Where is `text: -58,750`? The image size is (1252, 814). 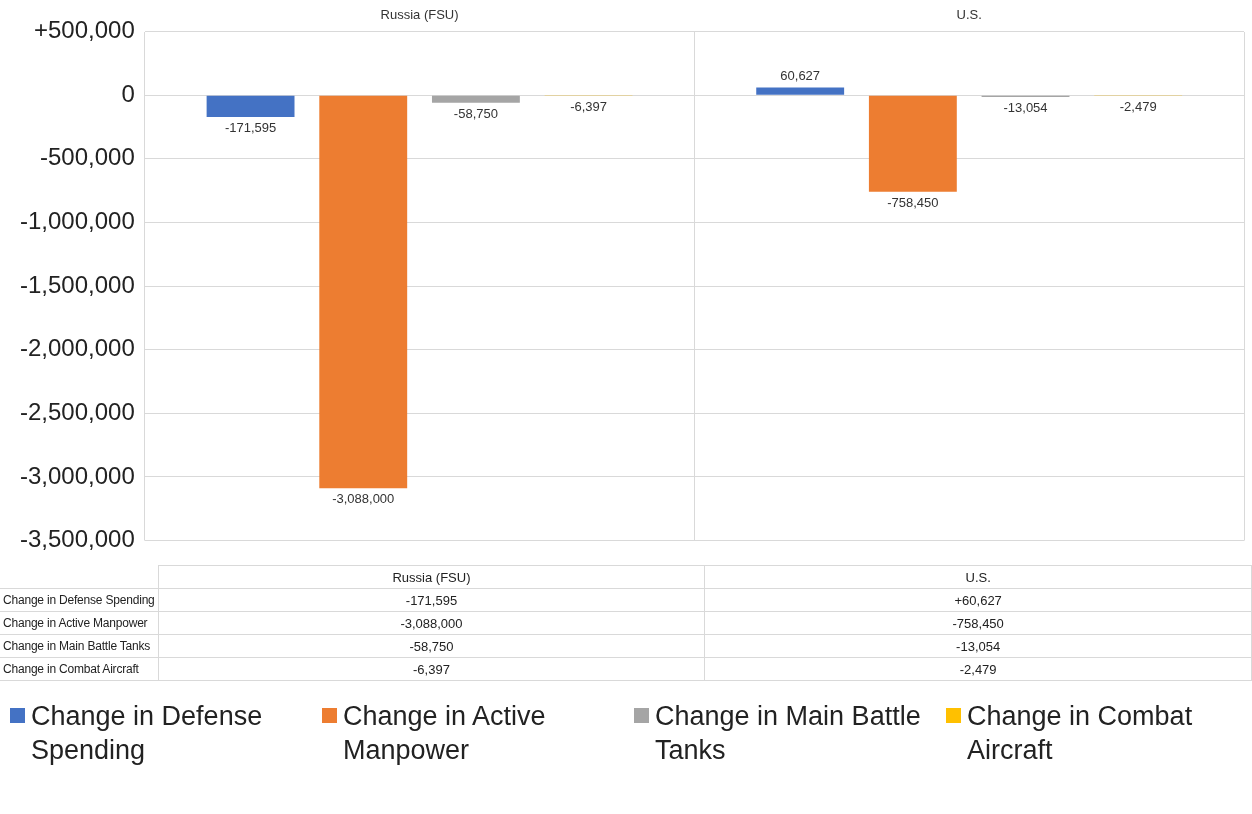
text: -58,750 is located at coordinates (431, 646).